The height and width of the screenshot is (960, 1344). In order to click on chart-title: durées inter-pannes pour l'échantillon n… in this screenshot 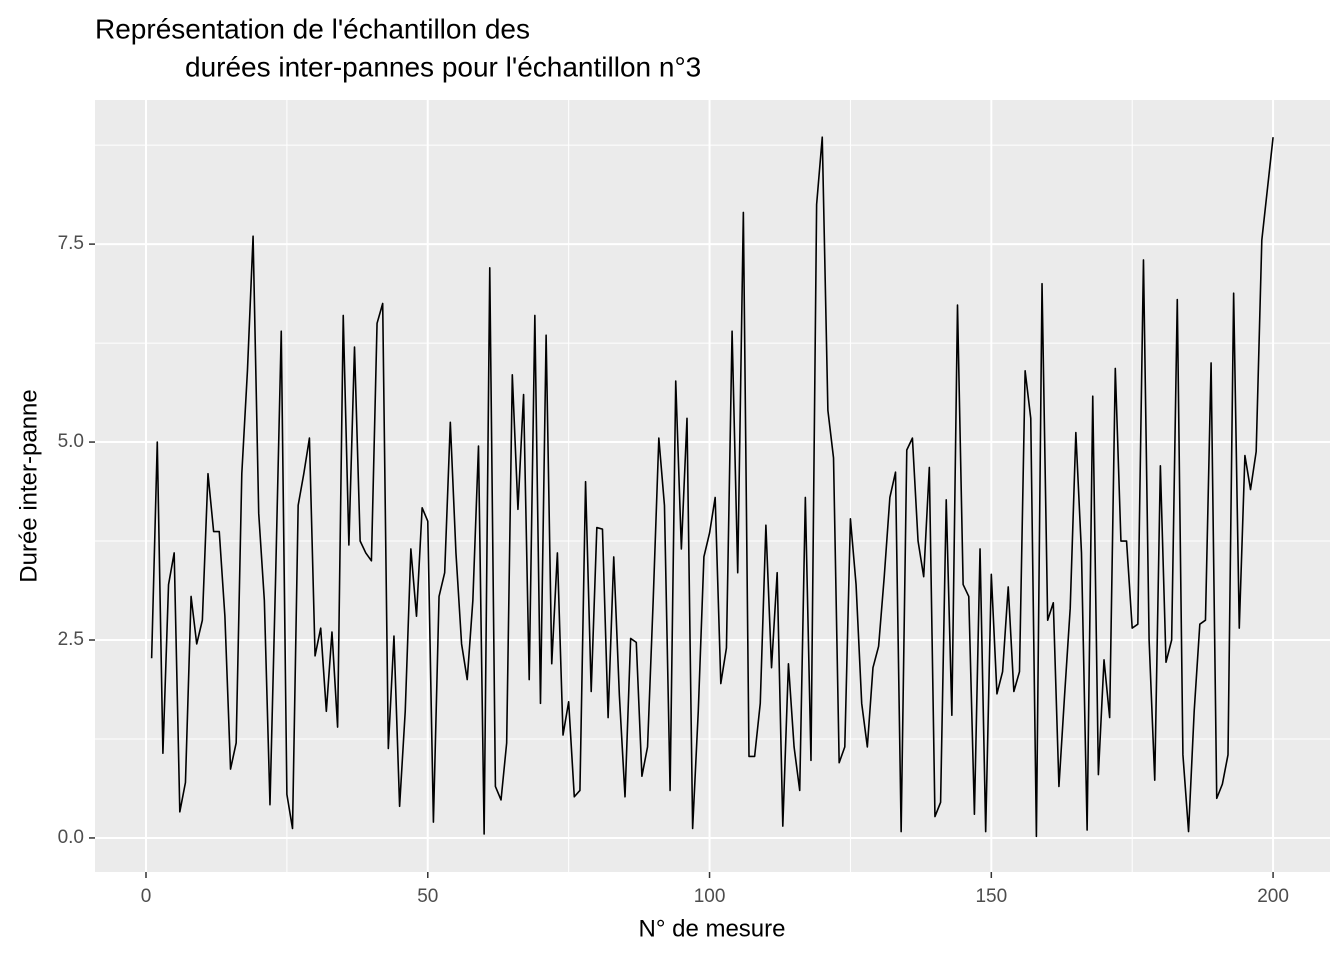, I will do `click(443, 66)`.